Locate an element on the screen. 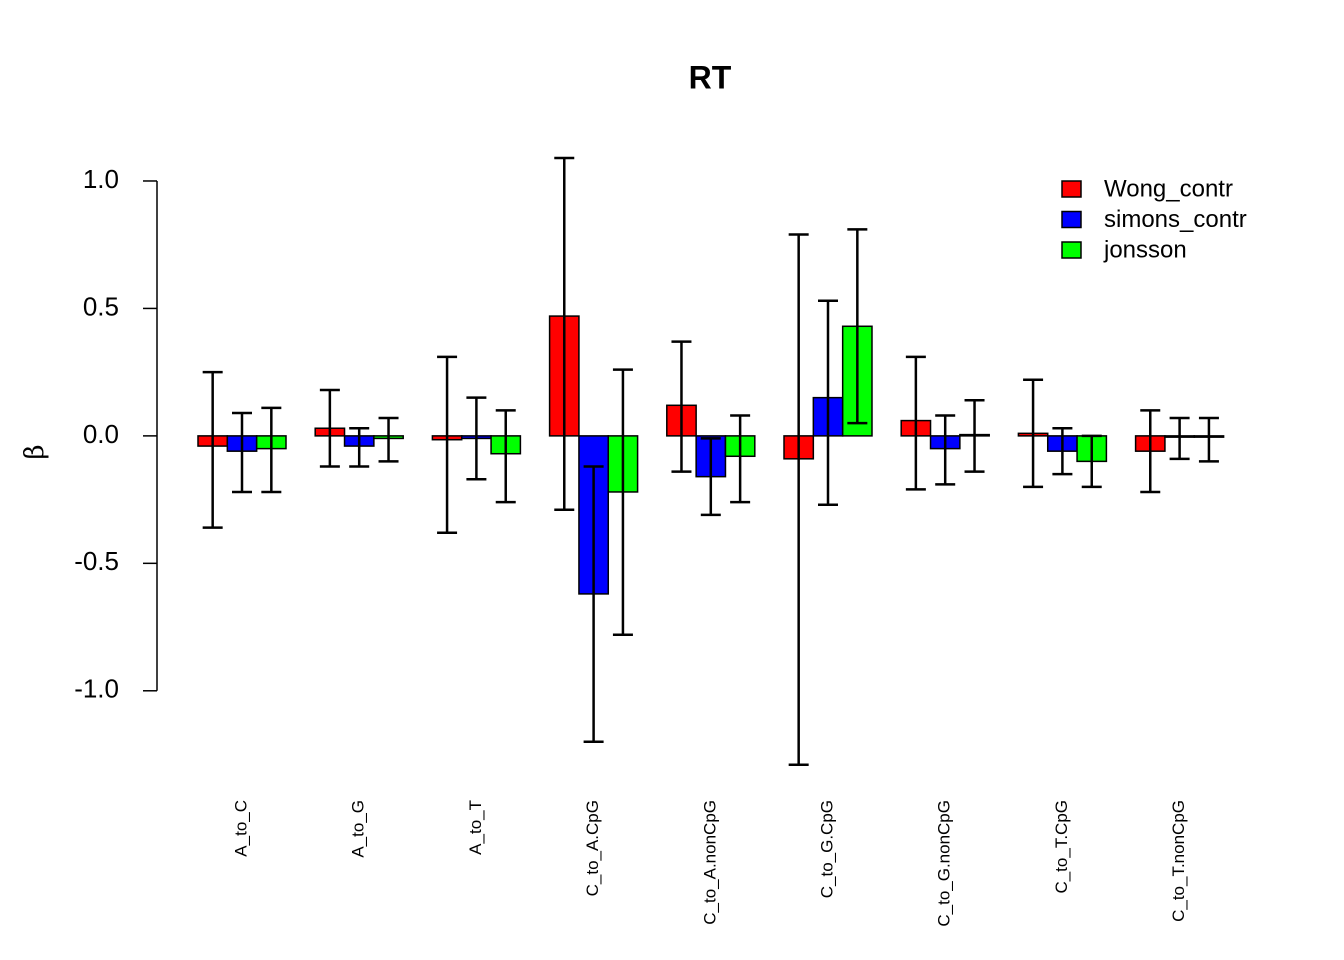 Image resolution: width=1344 pixels, height=960 pixels. y-tick-label: 0.0 is located at coordinates (101, 434).